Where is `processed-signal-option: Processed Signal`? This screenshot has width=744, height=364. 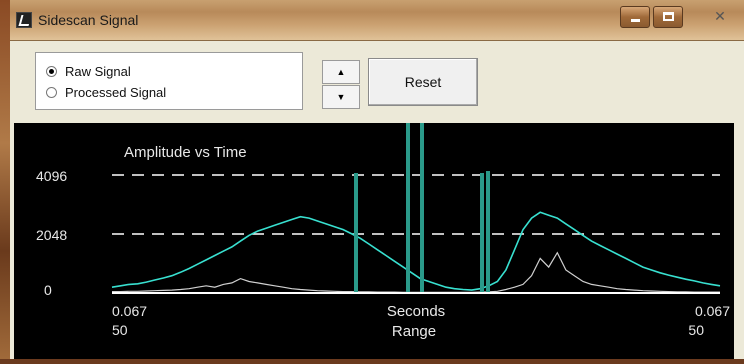
processed-signal-option: Processed Signal is located at coordinates (106, 92).